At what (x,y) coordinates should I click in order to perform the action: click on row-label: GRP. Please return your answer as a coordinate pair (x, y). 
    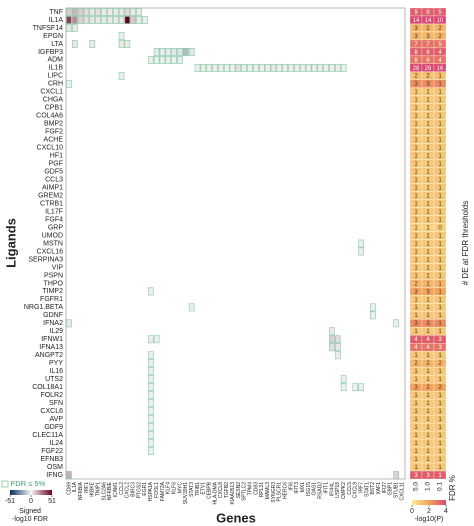
    Looking at the image, I should click on (56, 227).